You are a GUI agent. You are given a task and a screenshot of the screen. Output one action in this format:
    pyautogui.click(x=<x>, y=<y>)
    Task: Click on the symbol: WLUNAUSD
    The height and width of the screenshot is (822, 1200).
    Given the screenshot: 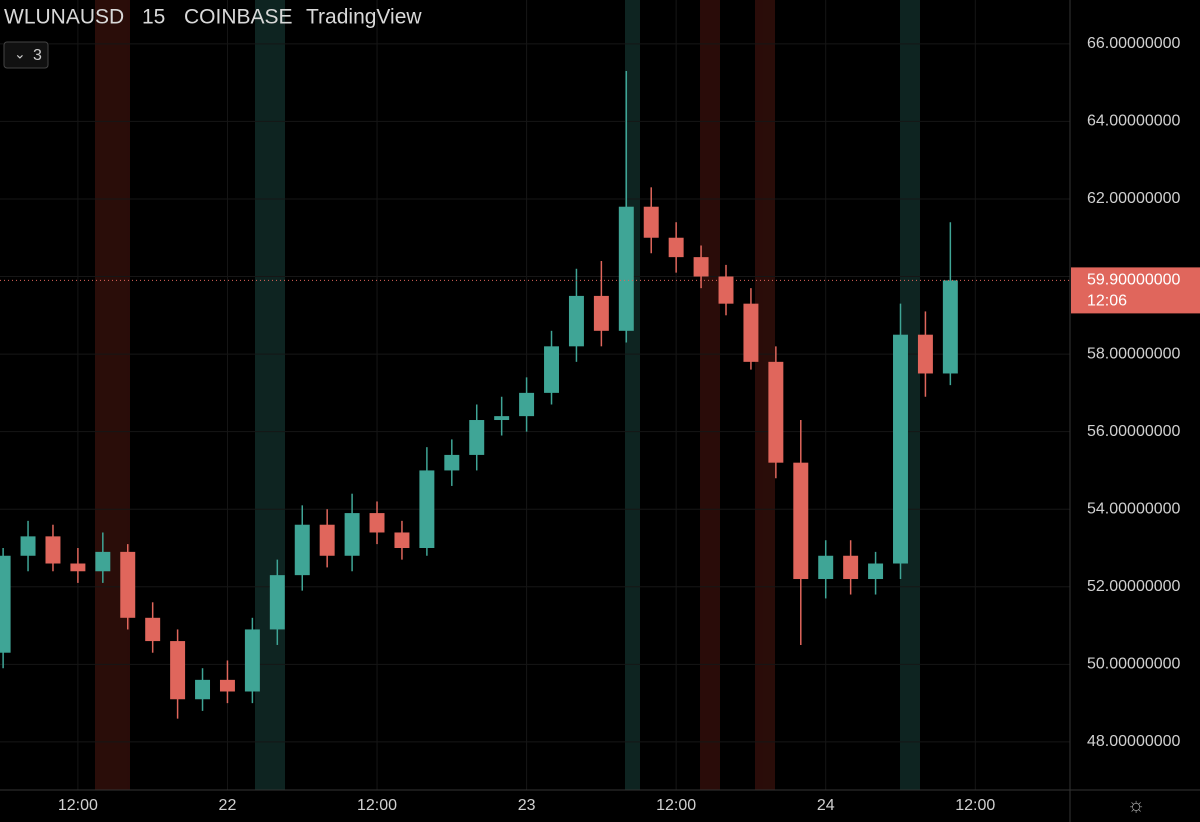 What is the action you would take?
    pyautogui.click(x=64, y=17)
    